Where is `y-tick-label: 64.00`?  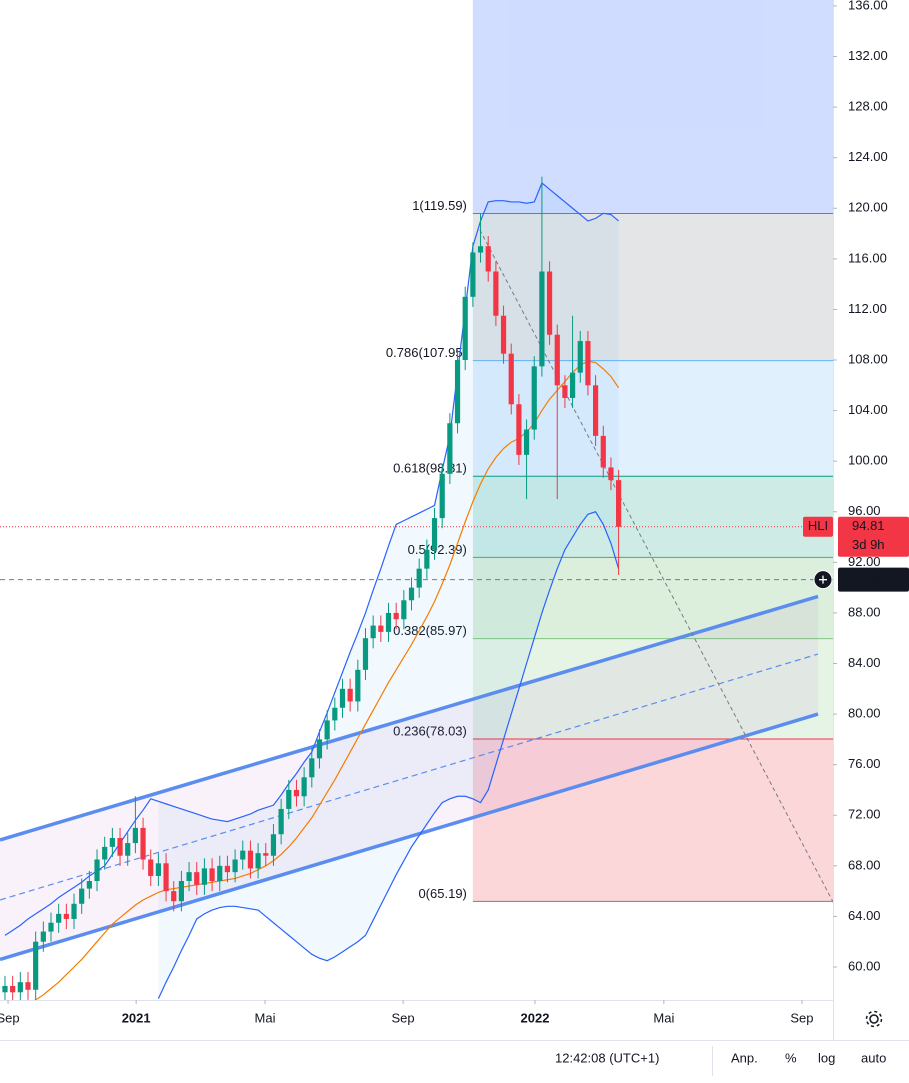 y-tick-label: 64.00 is located at coordinates (864, 915).